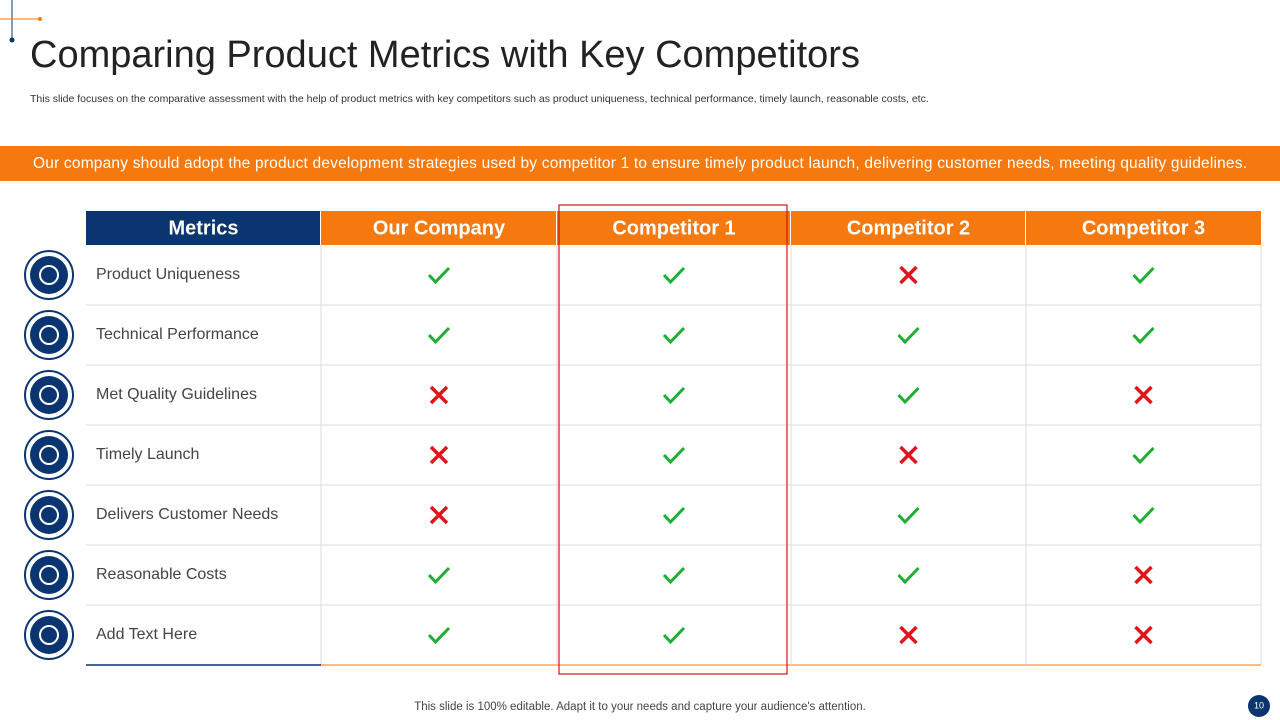  What do you see at coordinates (161, 574) in the screenshot?
I see `metric-label: Reasonable Costs` at bounding box center [161, 574].